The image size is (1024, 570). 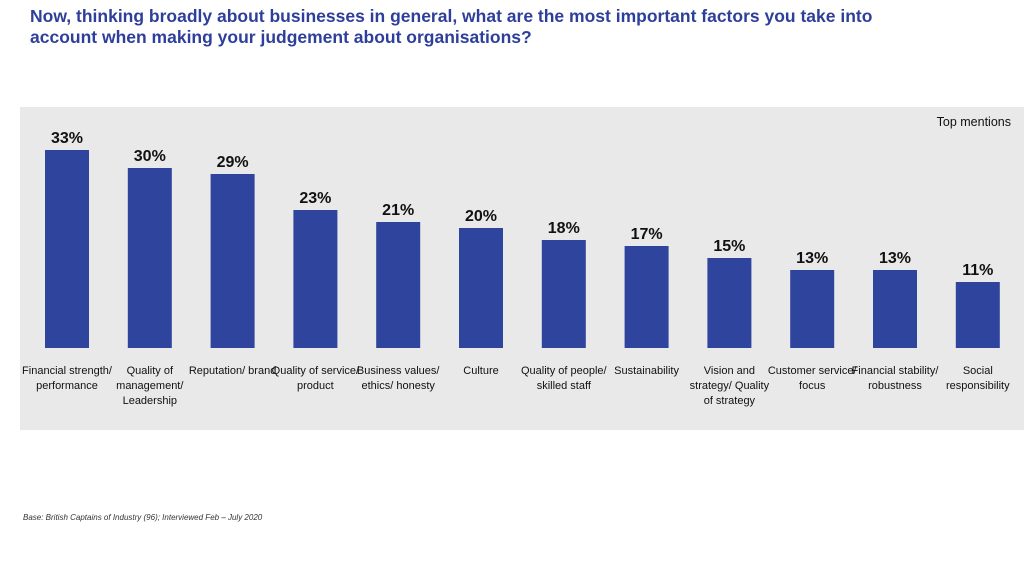 What do you see at coordinates (973, 122) in the screenshot?
I see `top-mentions-label: Top mentions` at bounding box center [973, 122].